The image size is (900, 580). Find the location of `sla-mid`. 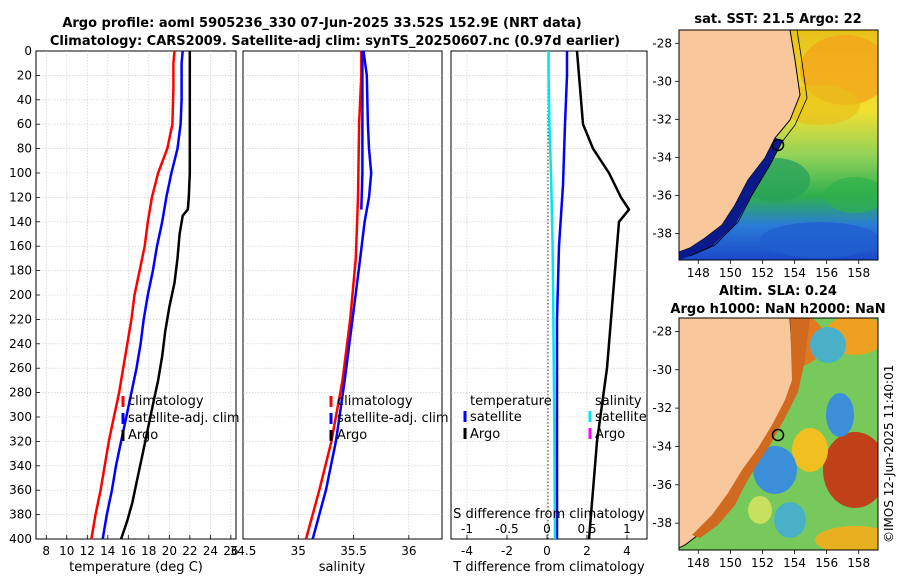

sla-mid is located at coordinates (760, 510).